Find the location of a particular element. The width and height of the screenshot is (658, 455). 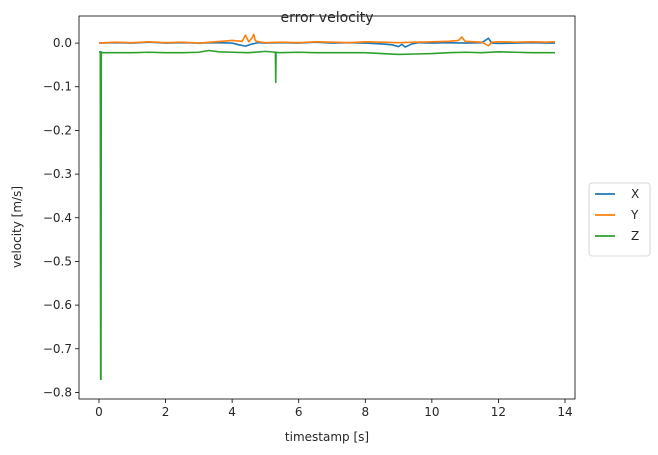

x-tick-label: 0 is located at coordinates (99, 412).